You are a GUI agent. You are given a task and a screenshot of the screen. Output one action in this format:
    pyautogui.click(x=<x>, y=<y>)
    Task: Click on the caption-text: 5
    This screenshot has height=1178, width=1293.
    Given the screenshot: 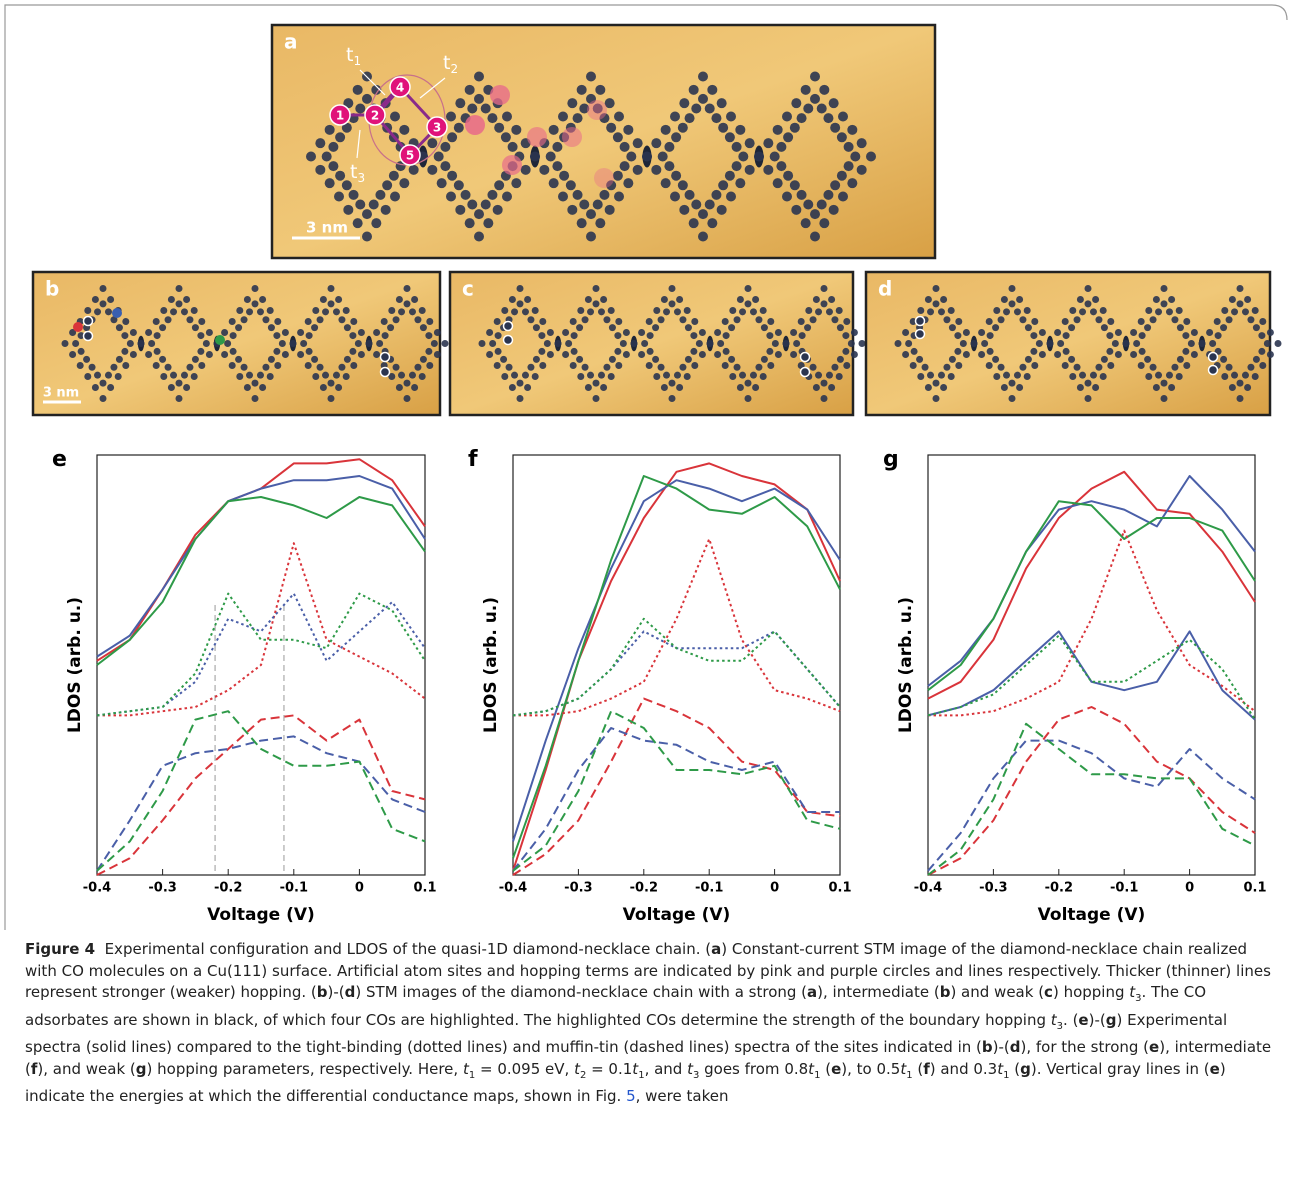 What is the action you would take?
    pyautogui.click(x=631, y=1096)
    